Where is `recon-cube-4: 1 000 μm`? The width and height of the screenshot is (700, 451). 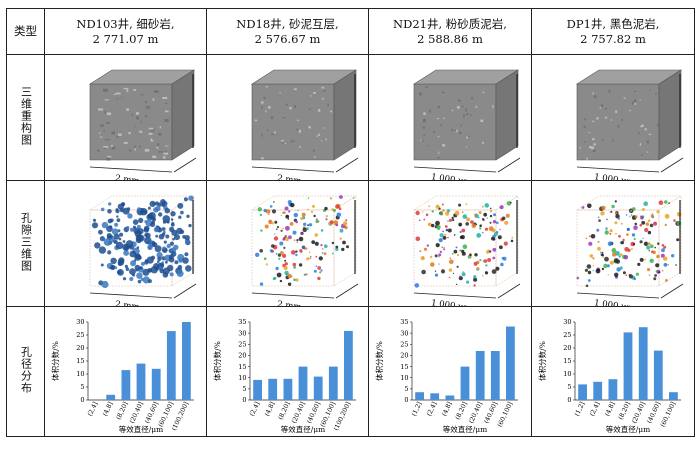 recon-cube-4: 1 000 μm is located at coordinates (629, 124).